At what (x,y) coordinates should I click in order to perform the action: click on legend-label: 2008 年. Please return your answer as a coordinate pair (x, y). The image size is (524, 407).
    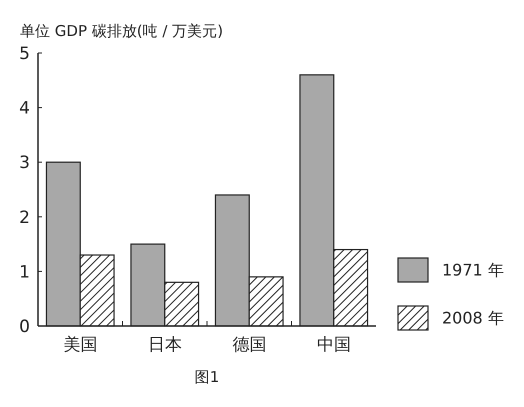
    Looking at the image, I should click on (473, 318).